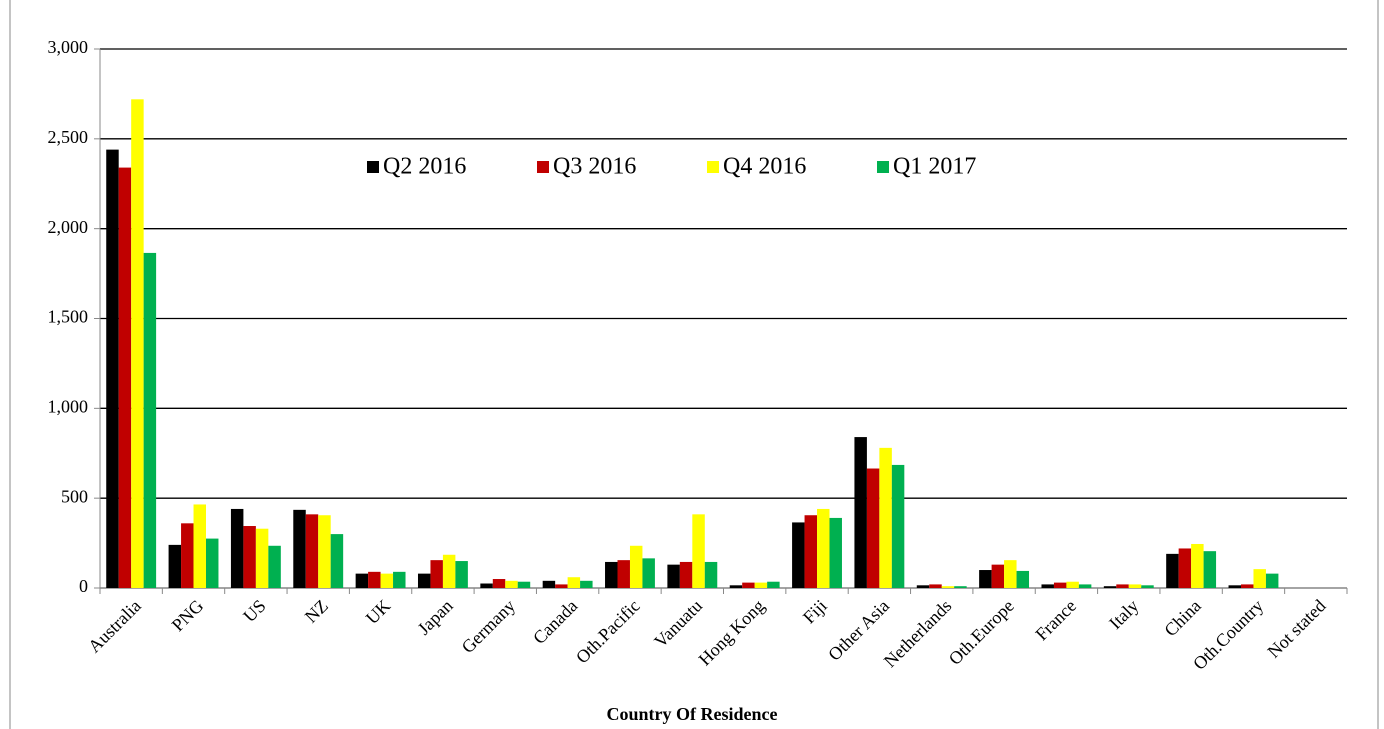  What do you see at coordinates (732, 633) in the screenshot?
I see `x-tick-label: Hong Kong` at bounding box center [732, 633].